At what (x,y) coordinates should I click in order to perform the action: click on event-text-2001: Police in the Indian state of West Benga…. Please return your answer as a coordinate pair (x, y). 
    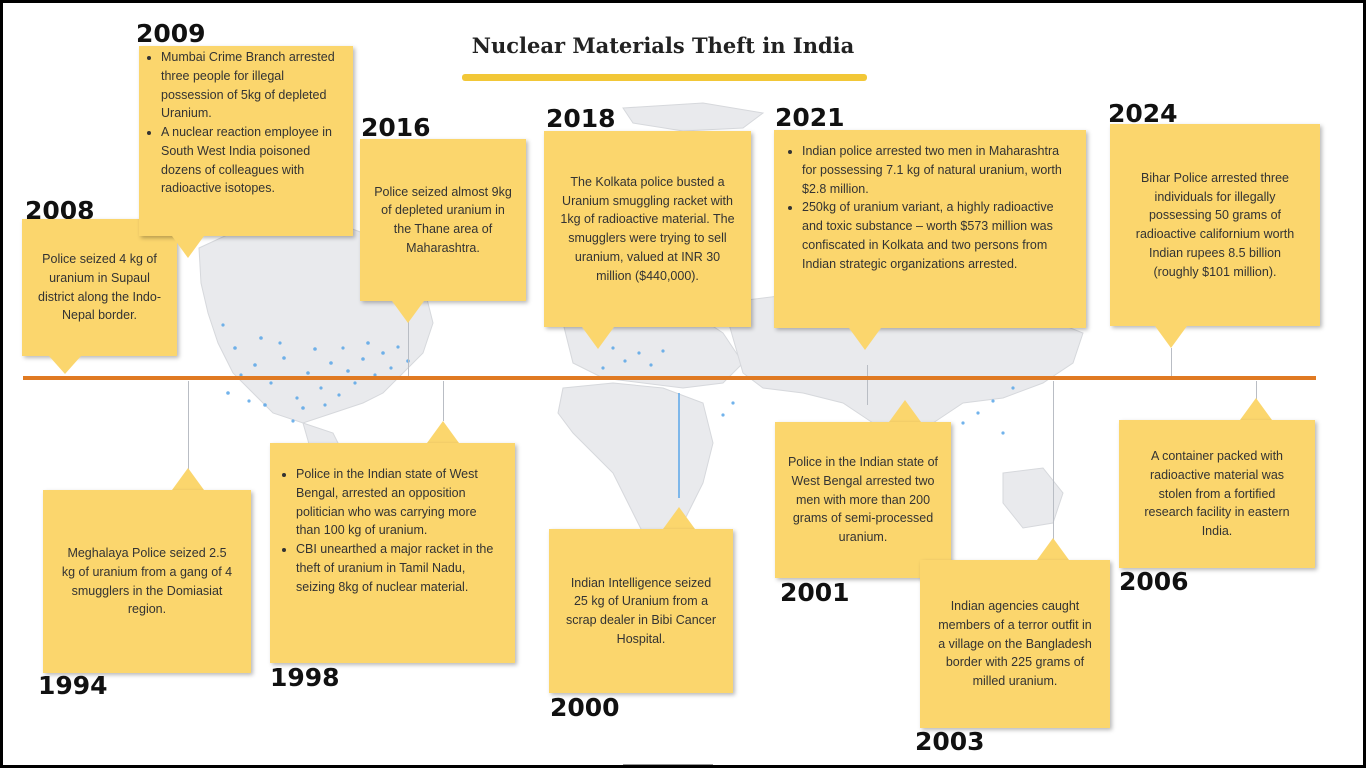
    Looking at the image, I should click on (863, 500).